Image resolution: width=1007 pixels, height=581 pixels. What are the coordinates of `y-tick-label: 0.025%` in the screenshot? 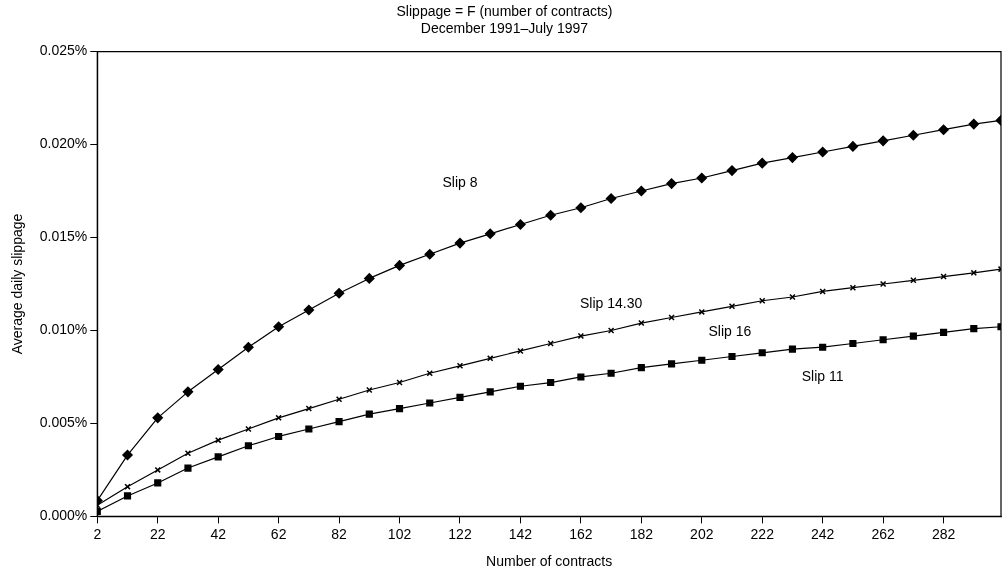 It's located at (63, 50).